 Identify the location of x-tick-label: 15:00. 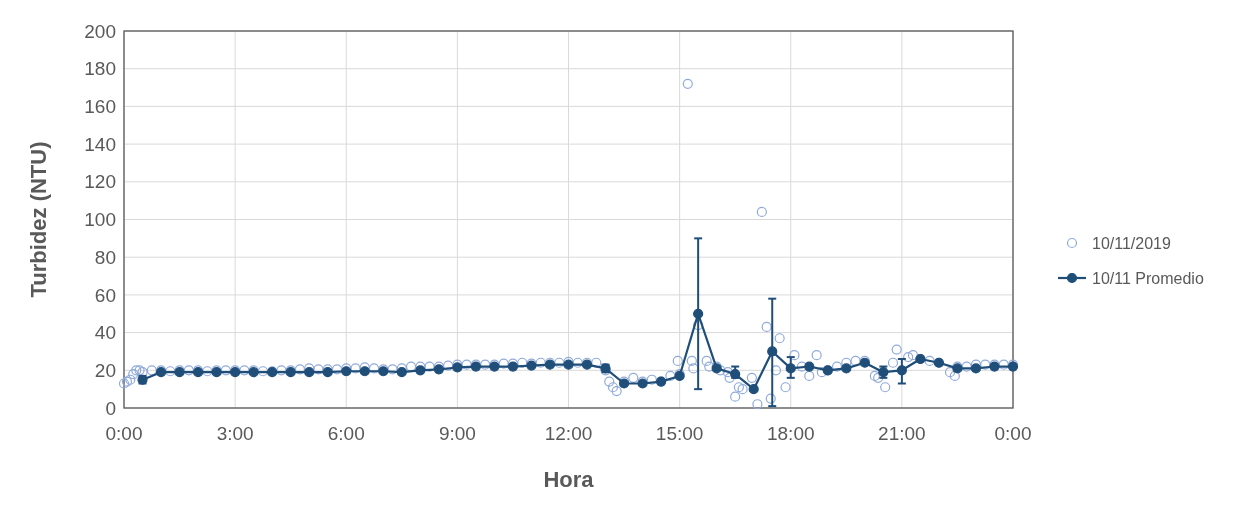
(679, 433).